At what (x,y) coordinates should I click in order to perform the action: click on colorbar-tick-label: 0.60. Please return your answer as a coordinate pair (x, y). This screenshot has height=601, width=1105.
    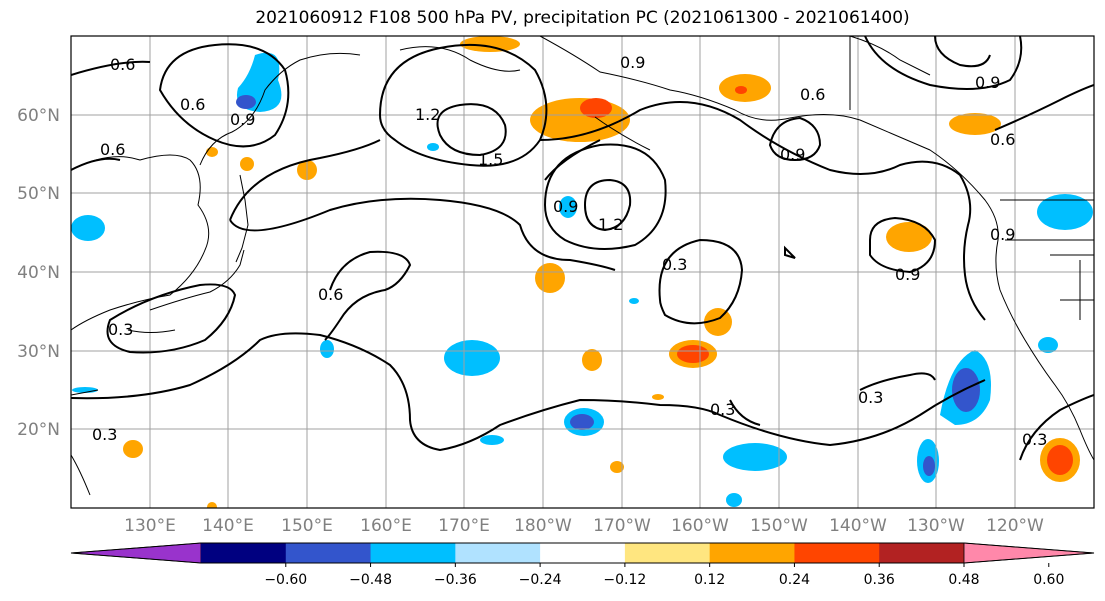
    Looking at the image, I should click on (1048, 580).